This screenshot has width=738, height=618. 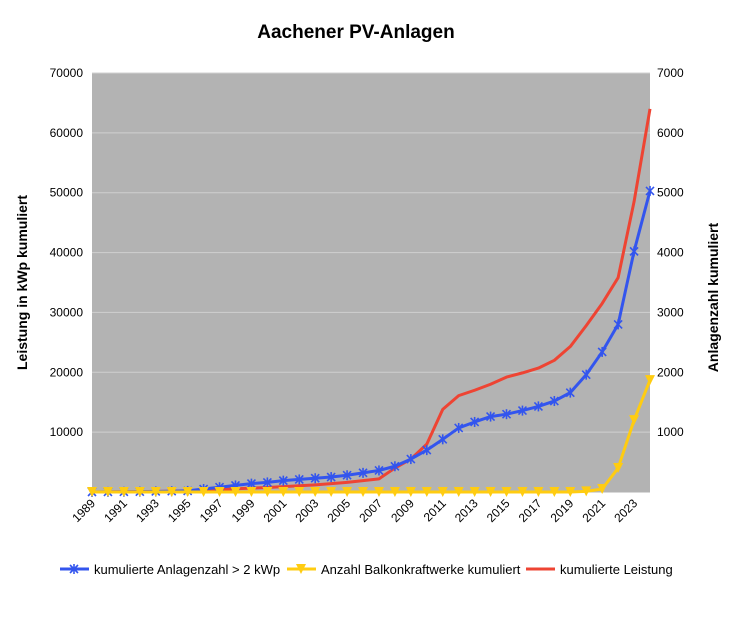 What do you see at coordinates (402, 510) in the screenshot?
I see `x-tick-label: 2009` at bounding box center [402, 510].